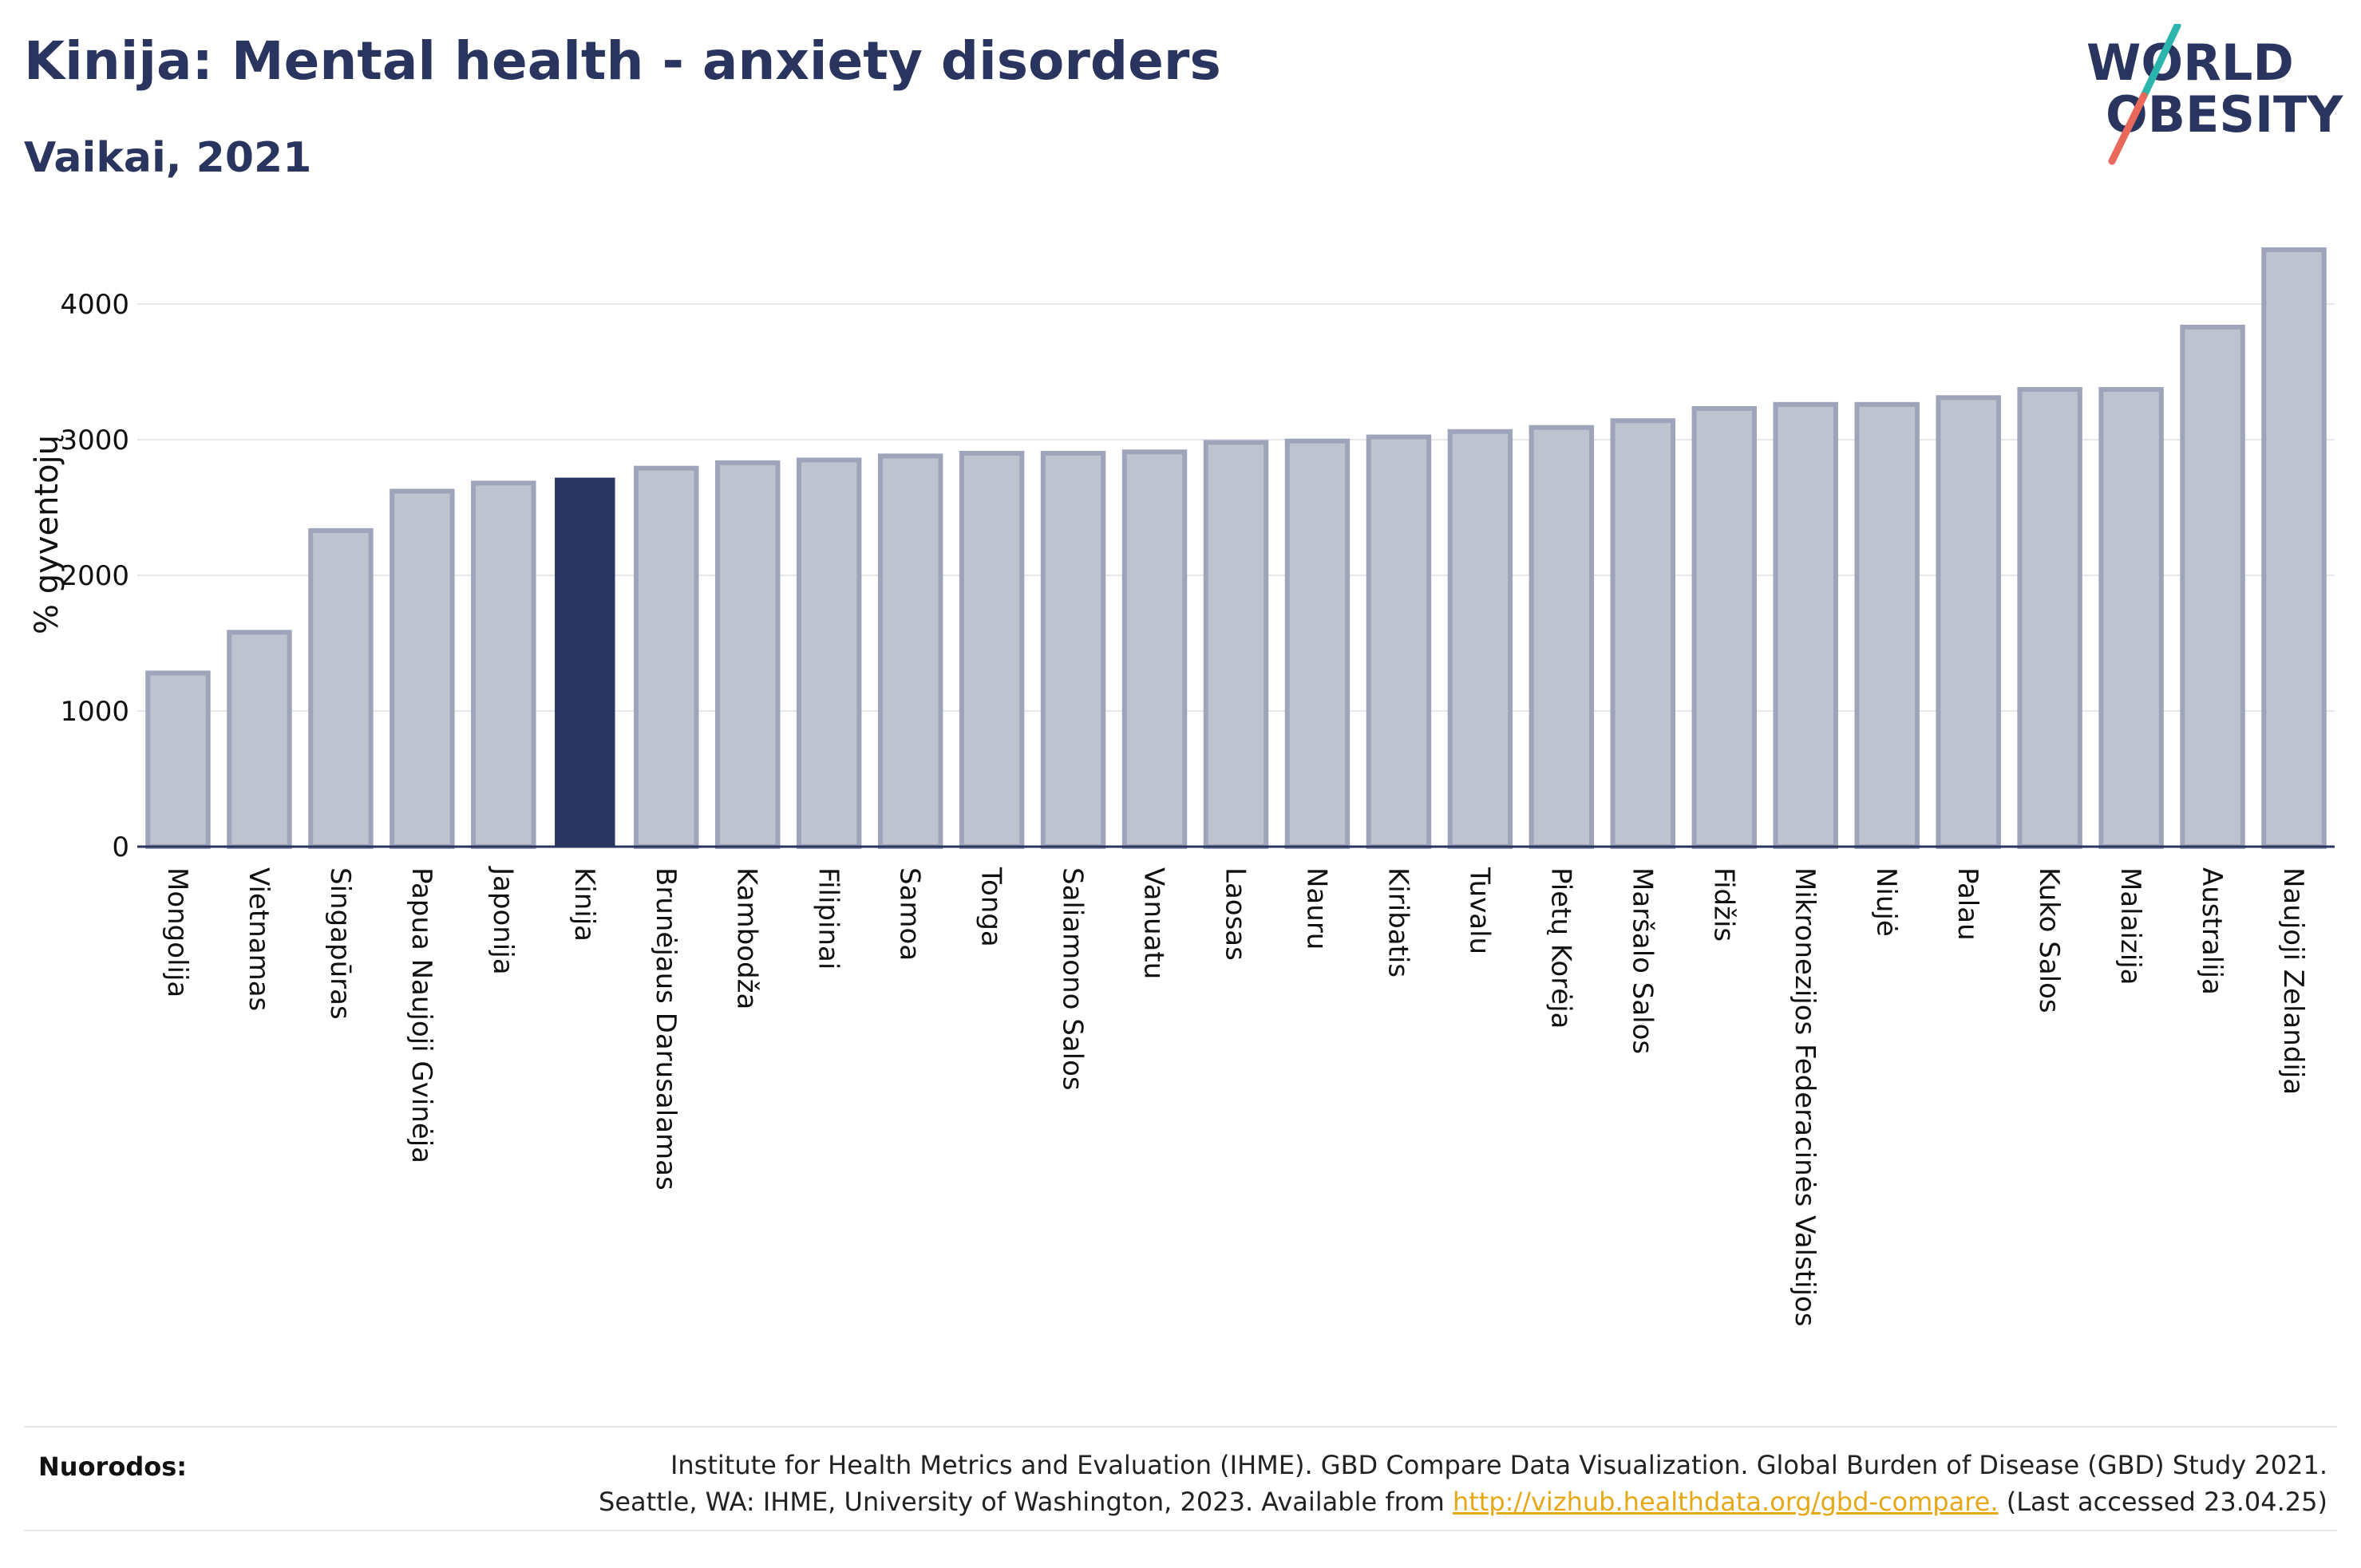  What do you see at coordinates (259, 939) in the screenshot?
I see `x-tick-label: Vietnamas` at bounding box center [259, 939].